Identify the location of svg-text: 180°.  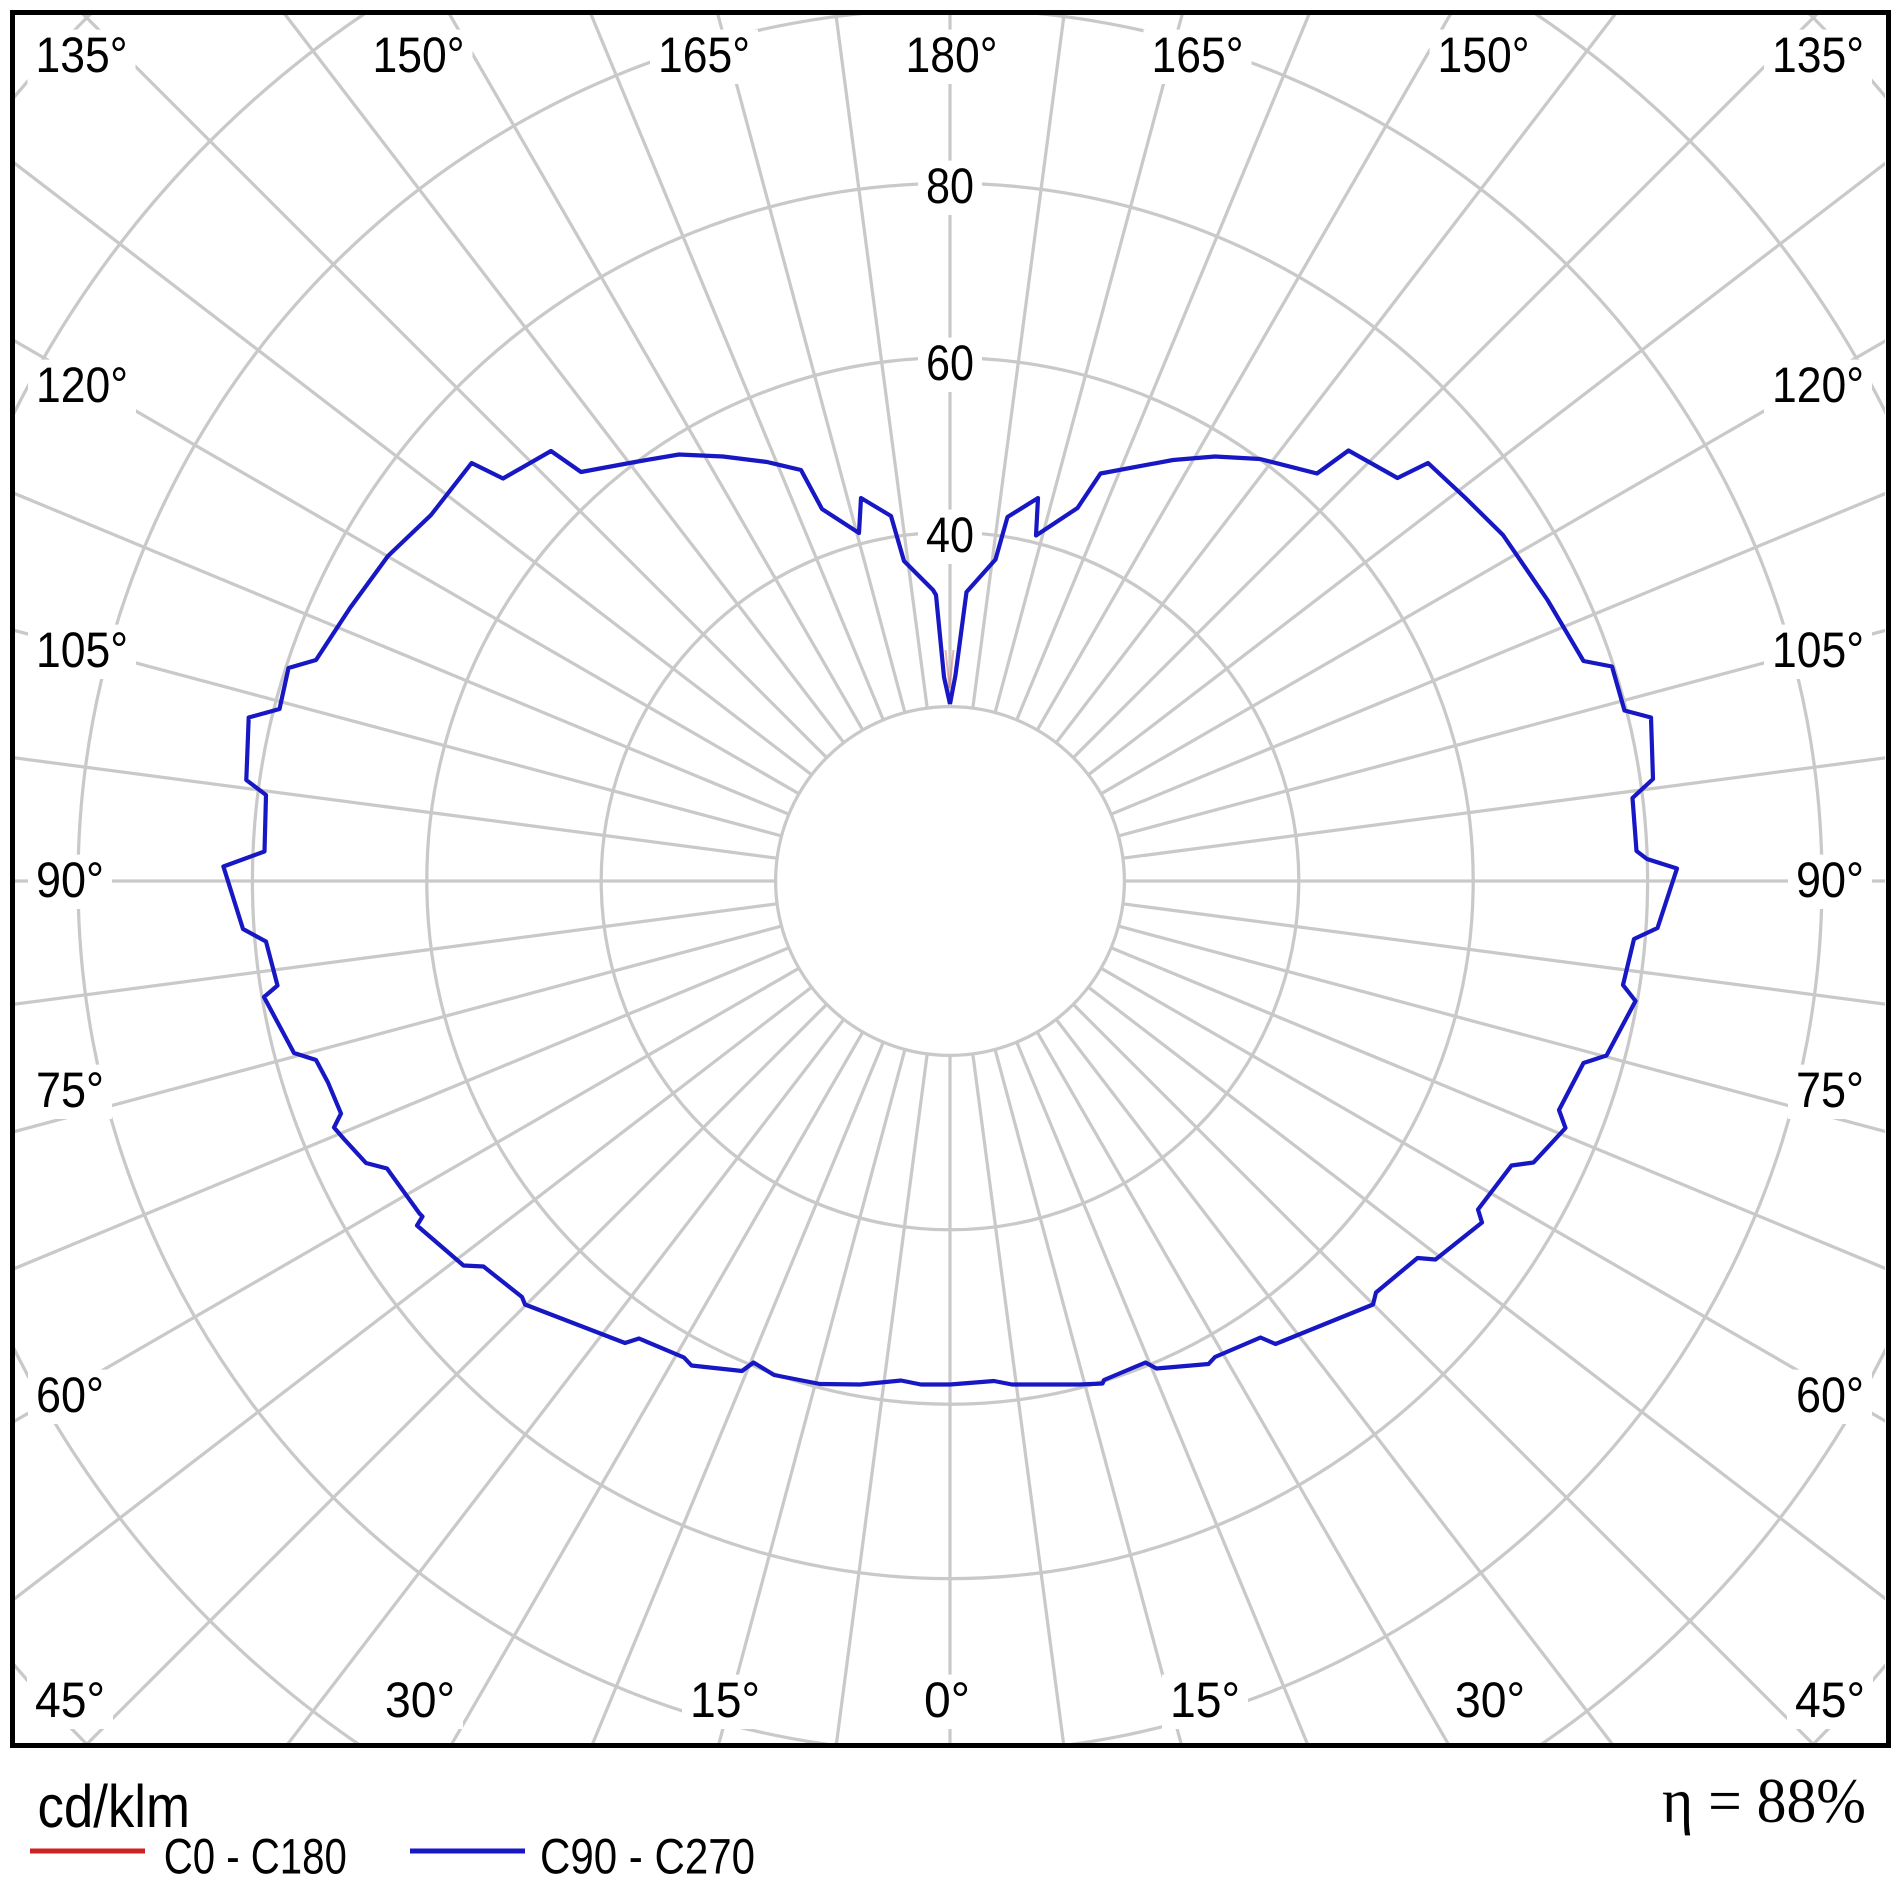
(951, 55).